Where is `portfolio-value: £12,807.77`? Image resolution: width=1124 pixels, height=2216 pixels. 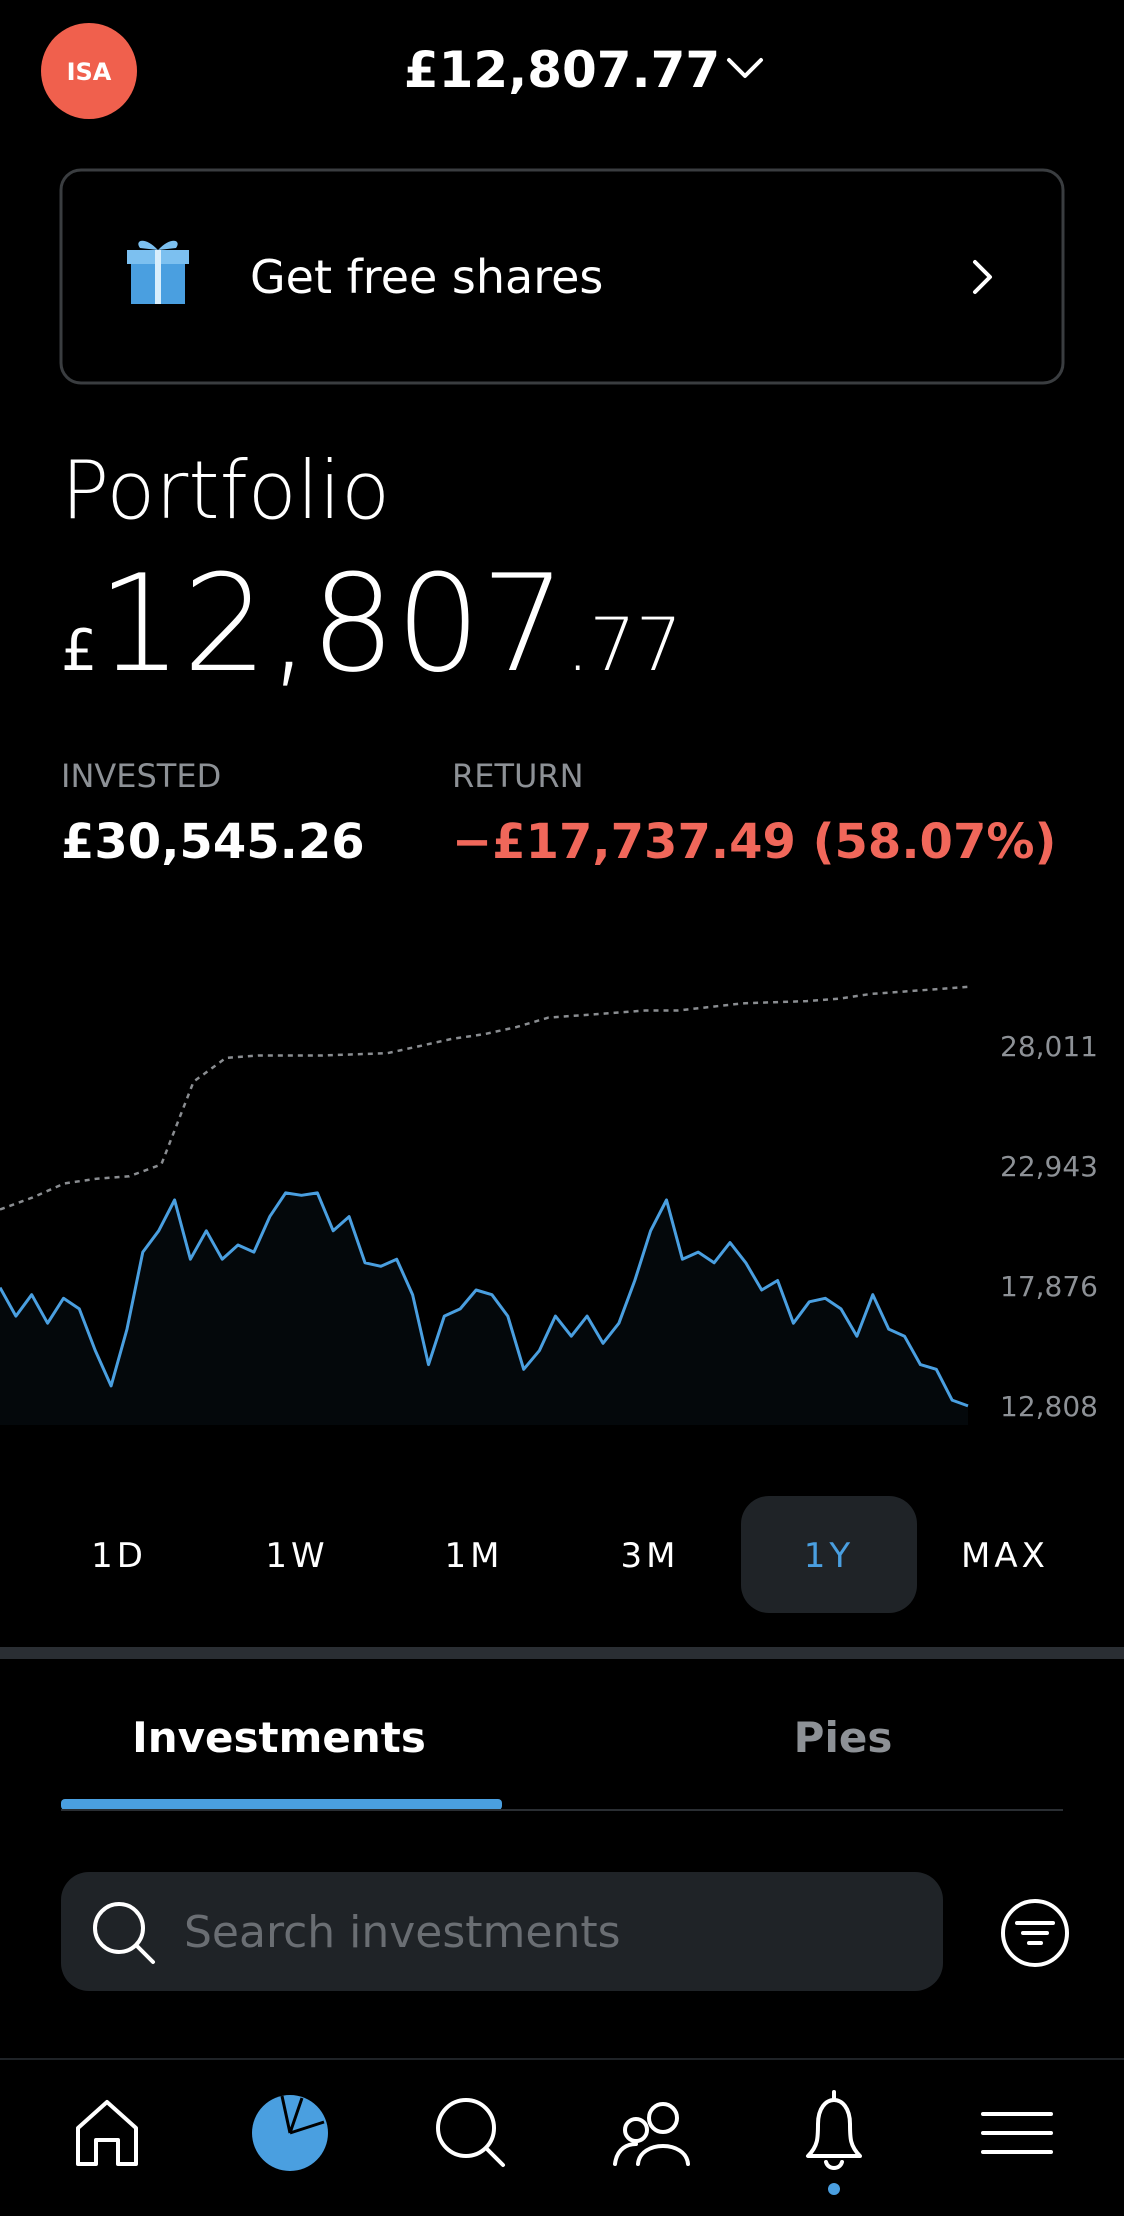 portfolio-value: £12,807.77 is located at coordinates (371, 624).